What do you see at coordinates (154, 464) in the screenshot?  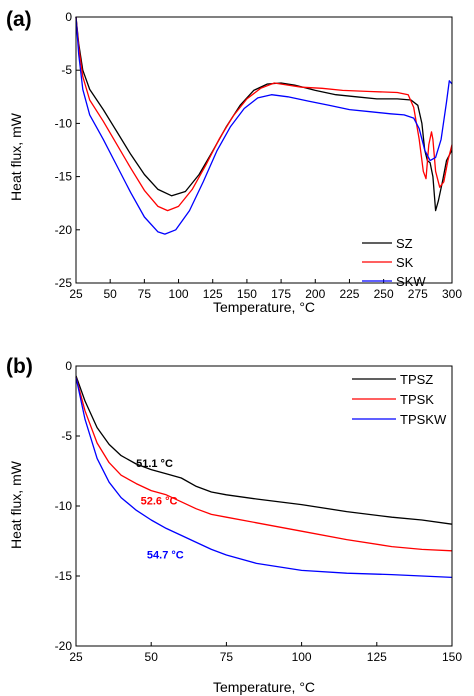 I see `transition-temperature-label: 51.1 °C` at bounding box center [154, 464].